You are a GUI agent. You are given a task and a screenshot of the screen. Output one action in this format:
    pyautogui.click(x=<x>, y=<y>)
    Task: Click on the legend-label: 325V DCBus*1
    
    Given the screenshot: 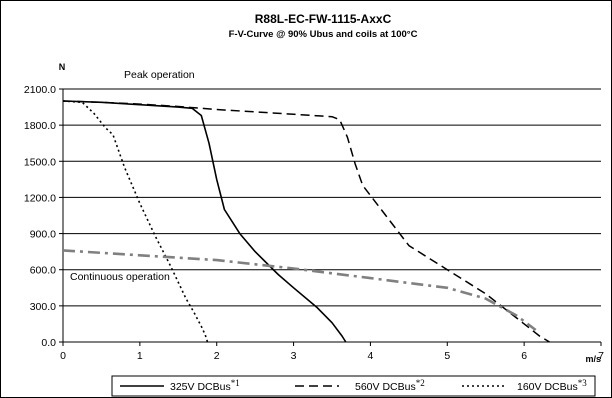 What is the action you would take?
    pyautogui.click(x=205, y=385)
    